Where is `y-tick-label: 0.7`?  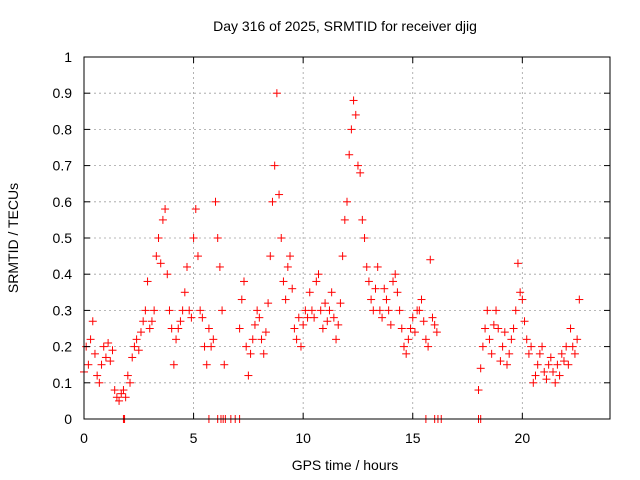
y-tick-label: 0.7 is located at coordinates (63, 166).